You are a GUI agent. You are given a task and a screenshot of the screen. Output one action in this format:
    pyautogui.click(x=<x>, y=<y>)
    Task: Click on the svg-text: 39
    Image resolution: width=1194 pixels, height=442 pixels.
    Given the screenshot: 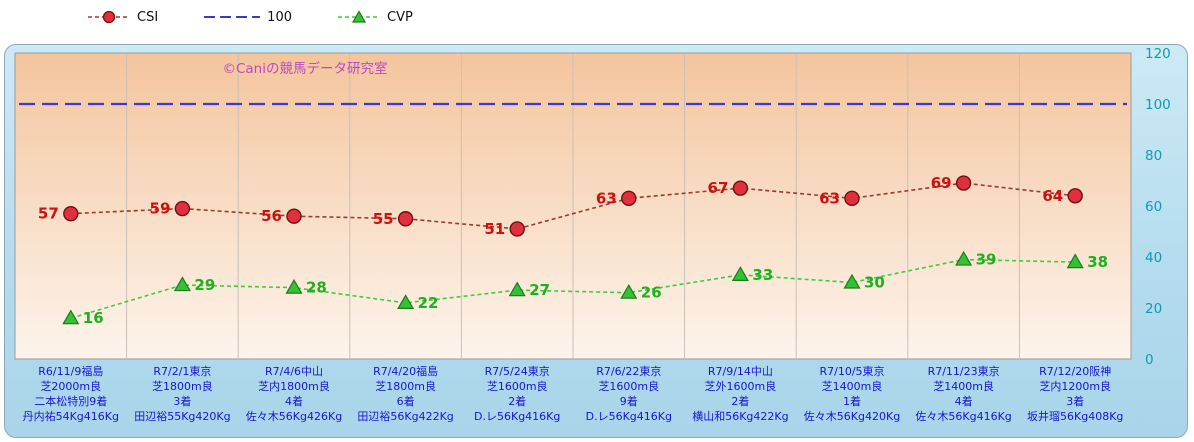 What is the action you would take?
    pyautogui.click(x=986, y=260)
    